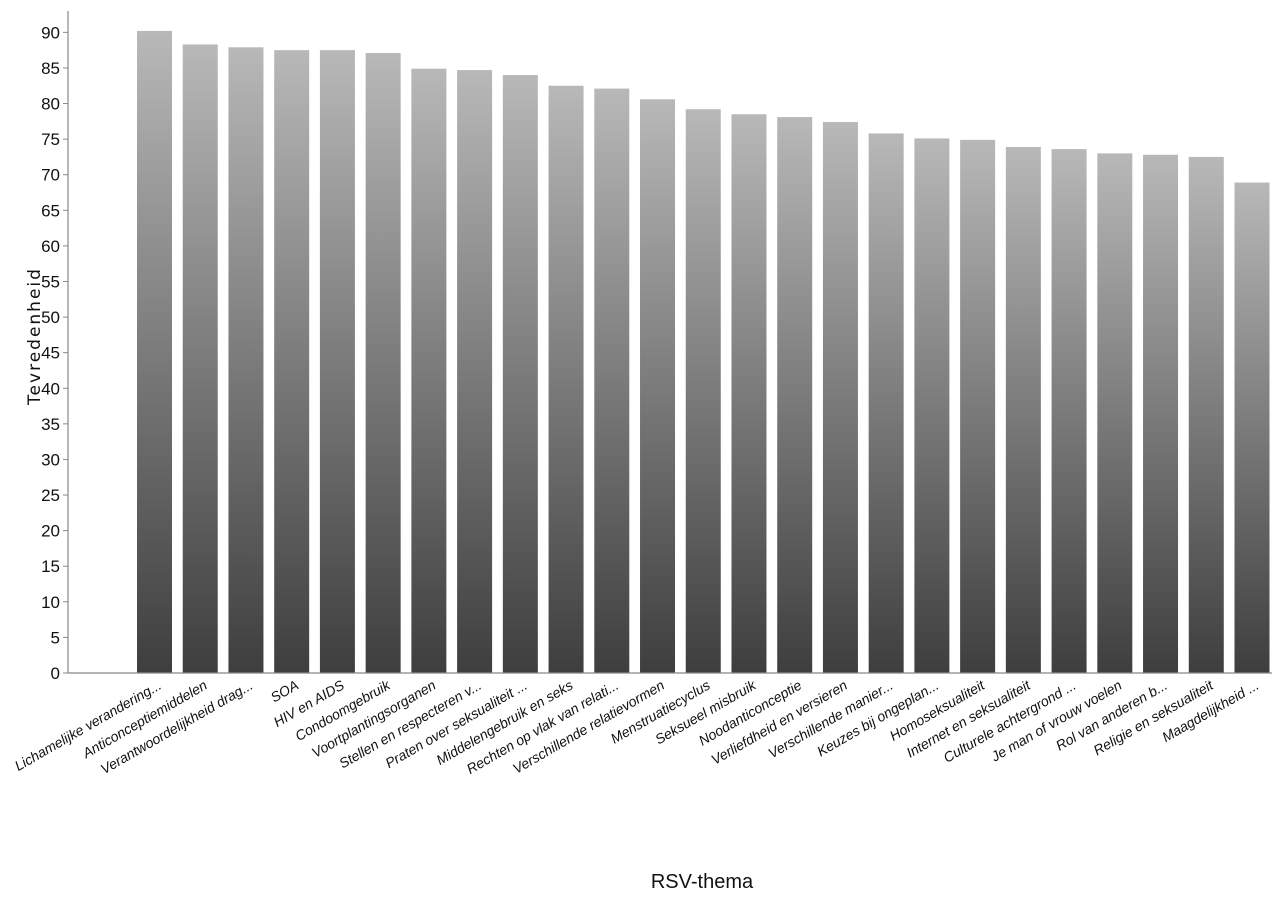  What do you see at coordinates (50, 602) in the screenshot?
I see `y-tick-label: 10` at bounding box center [50, 602].